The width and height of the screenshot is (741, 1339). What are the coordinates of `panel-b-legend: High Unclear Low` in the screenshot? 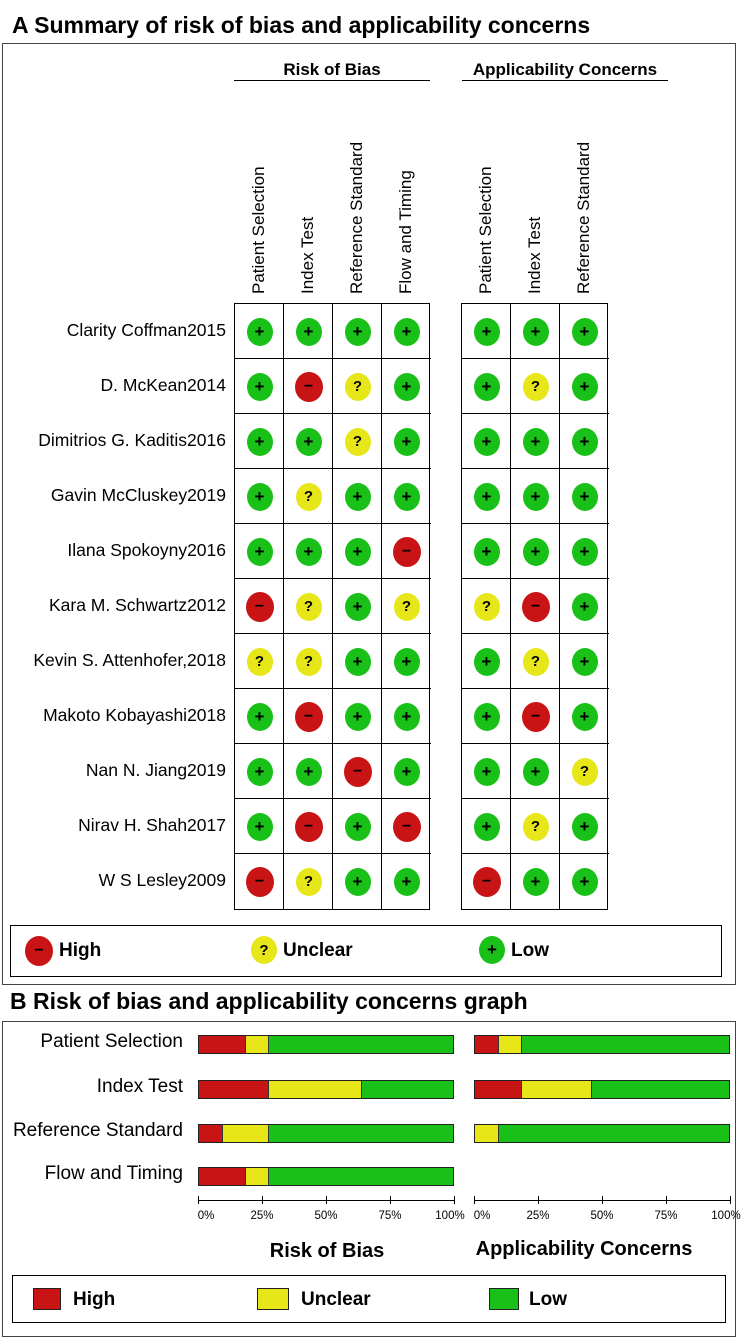 It's located at (369, 1299).